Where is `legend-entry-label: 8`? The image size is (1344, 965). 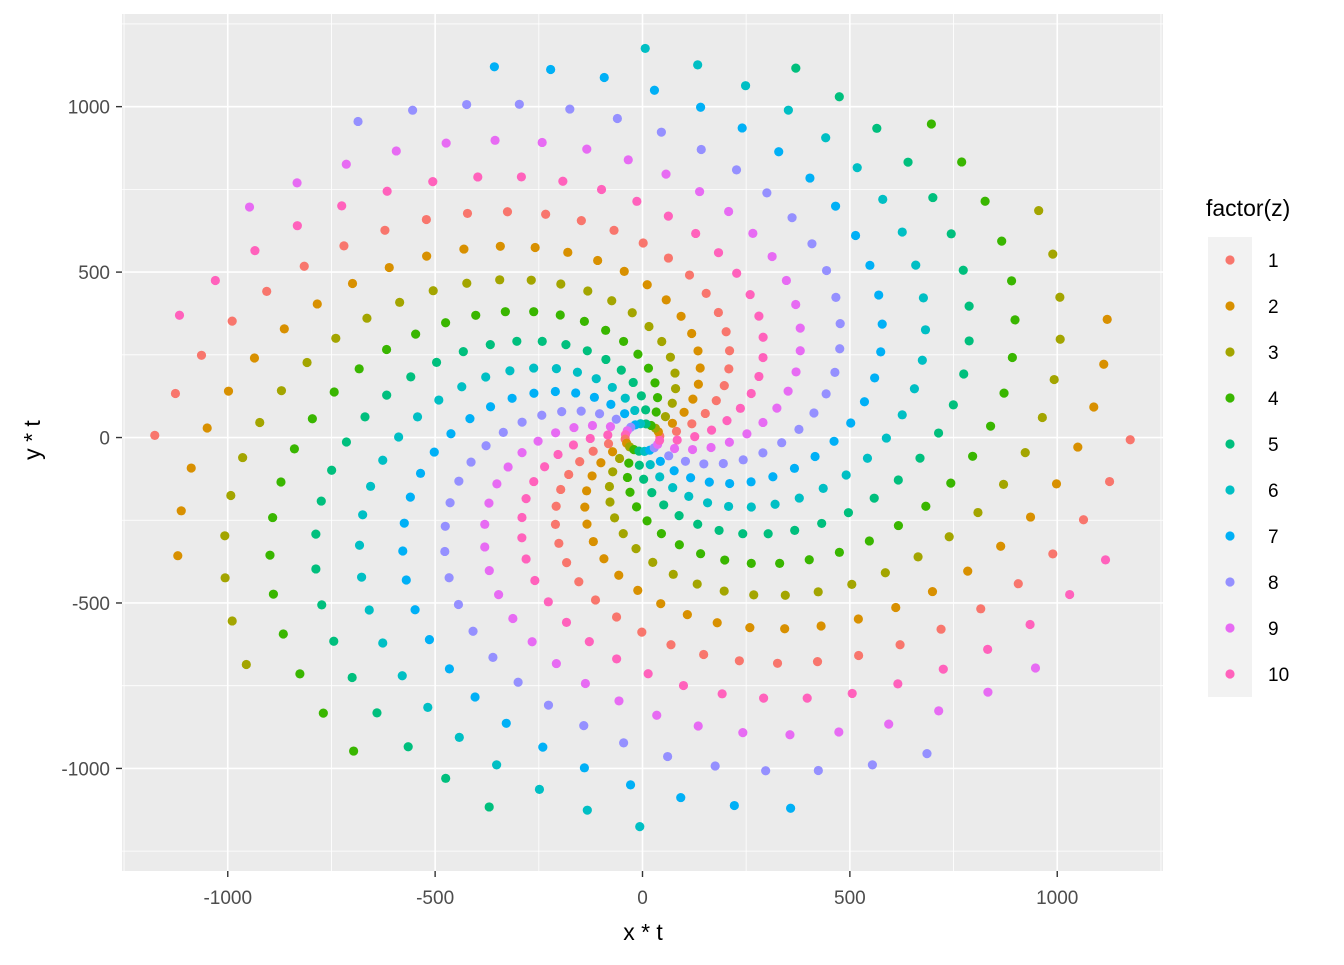 legend-entry-label: 8 is located at coordinates (1273, 583).